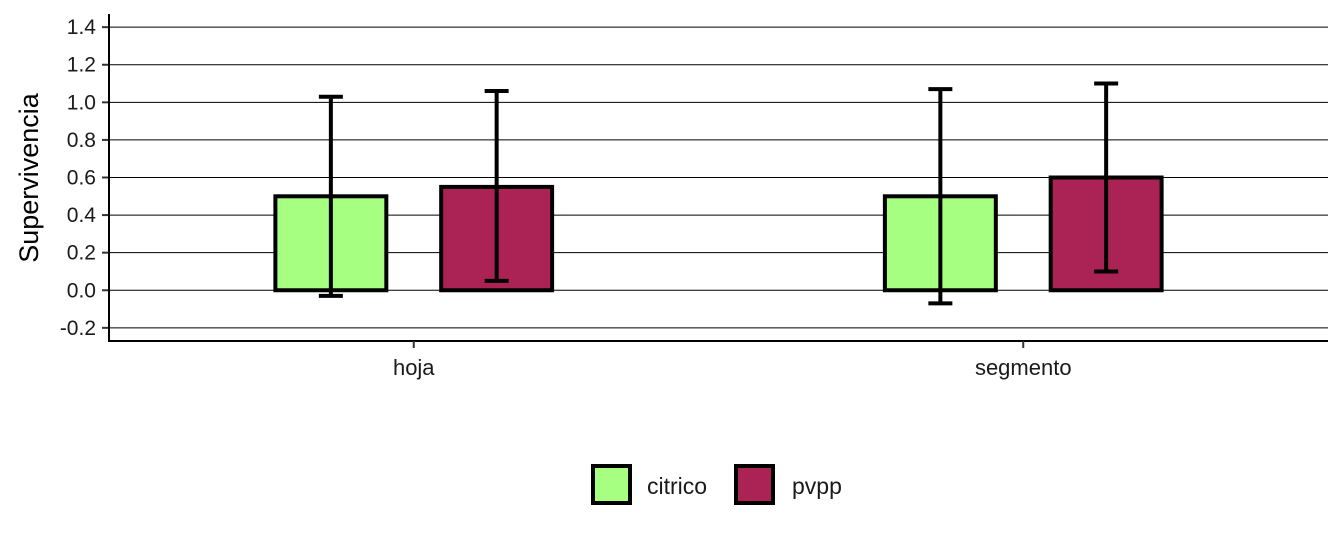  What do you see at coordinates (732, 360) in the screenshot?
I see `x-axis-ticks: hoja segmento` at bounding box center [732, 360].